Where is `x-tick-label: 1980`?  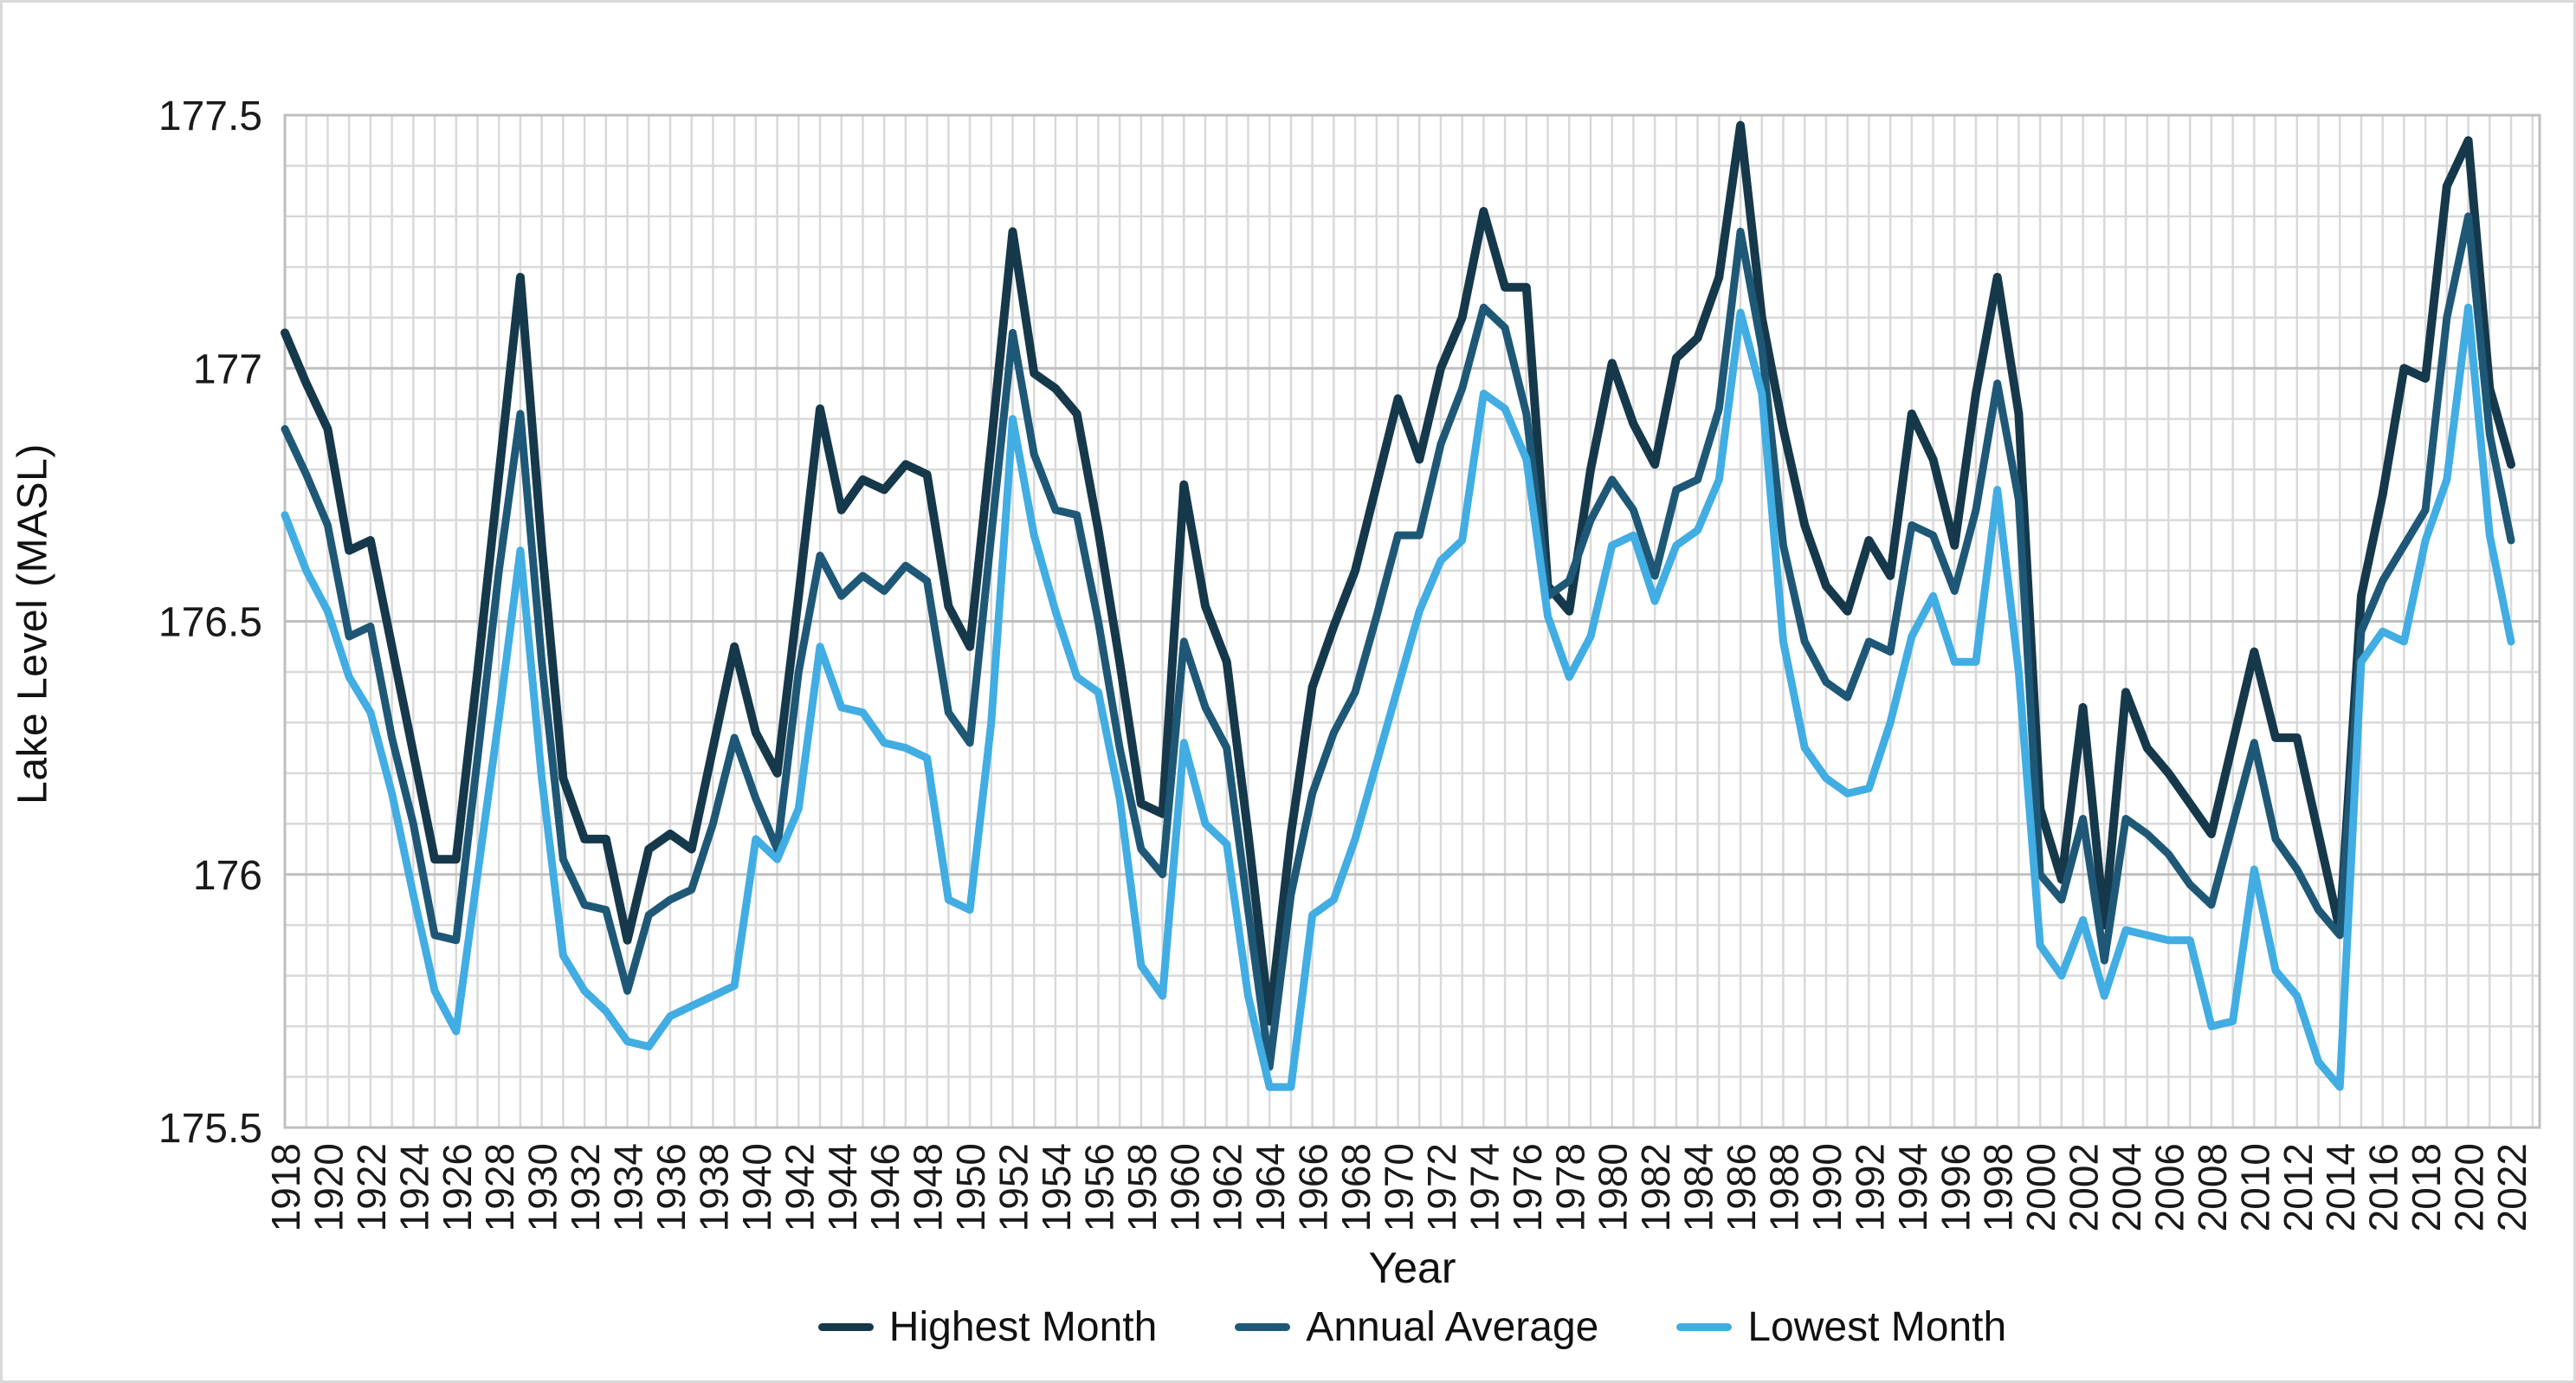
x-tick-label: 1980 is located at coordinates (1613, 1187).